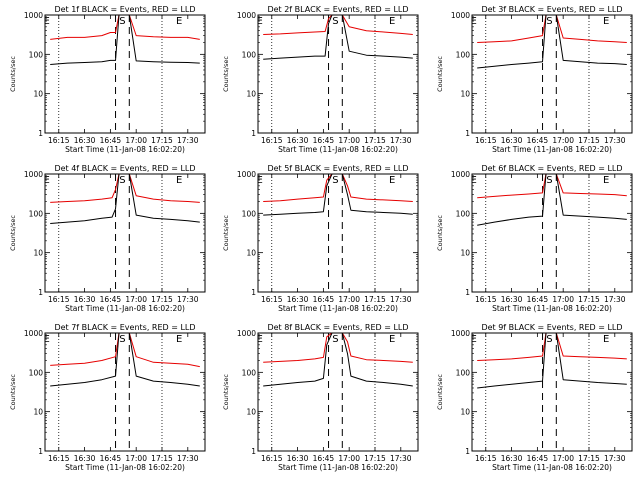 Image resolution: width=640 pixels, height=480 pixels. I want to click on panel-title: Det 5f BLACK = Events, RED = LLD, so click(337, 168).